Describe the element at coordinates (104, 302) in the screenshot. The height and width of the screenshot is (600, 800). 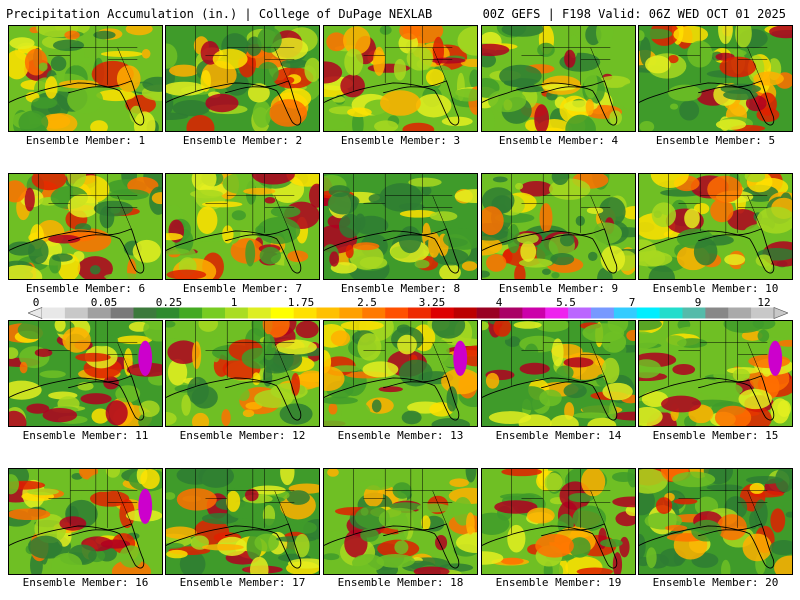
I see `colorbar-tick-label: 0.05` at that location.